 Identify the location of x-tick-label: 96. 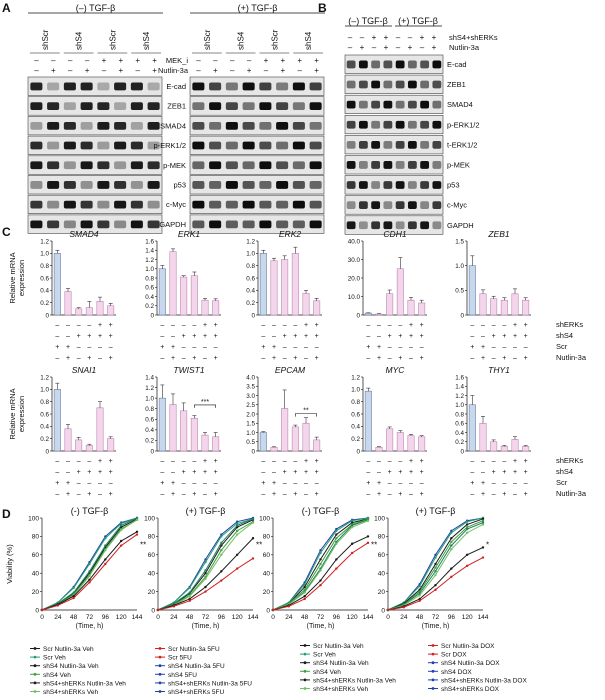
(106, 617).